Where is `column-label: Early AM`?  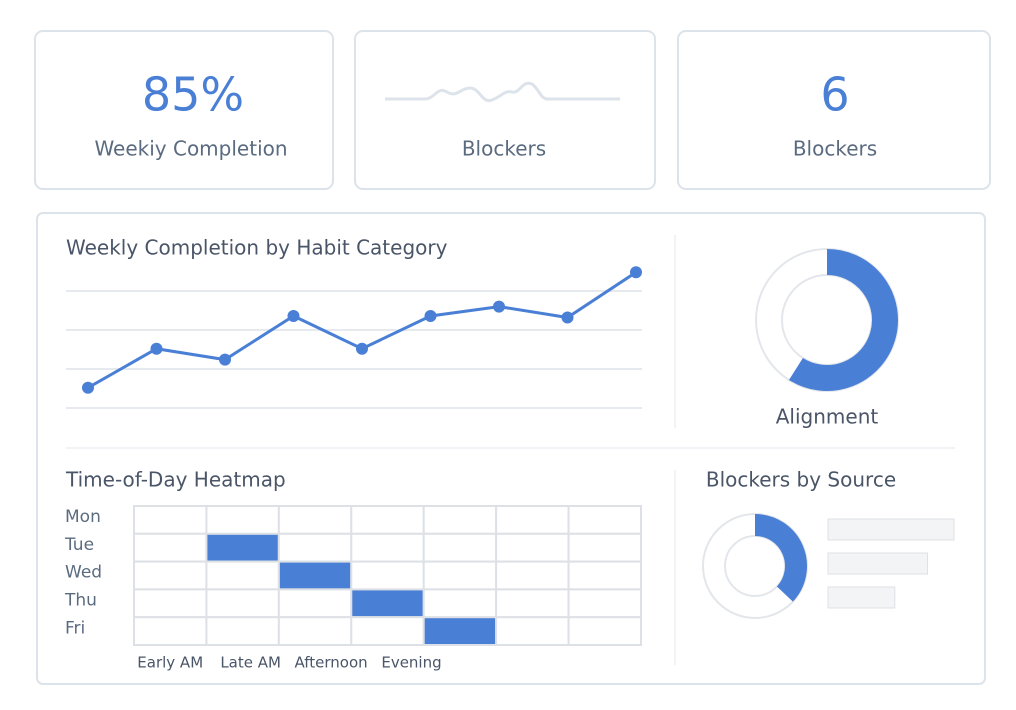 column-label: Early AM is located at coordinates (170, 663).